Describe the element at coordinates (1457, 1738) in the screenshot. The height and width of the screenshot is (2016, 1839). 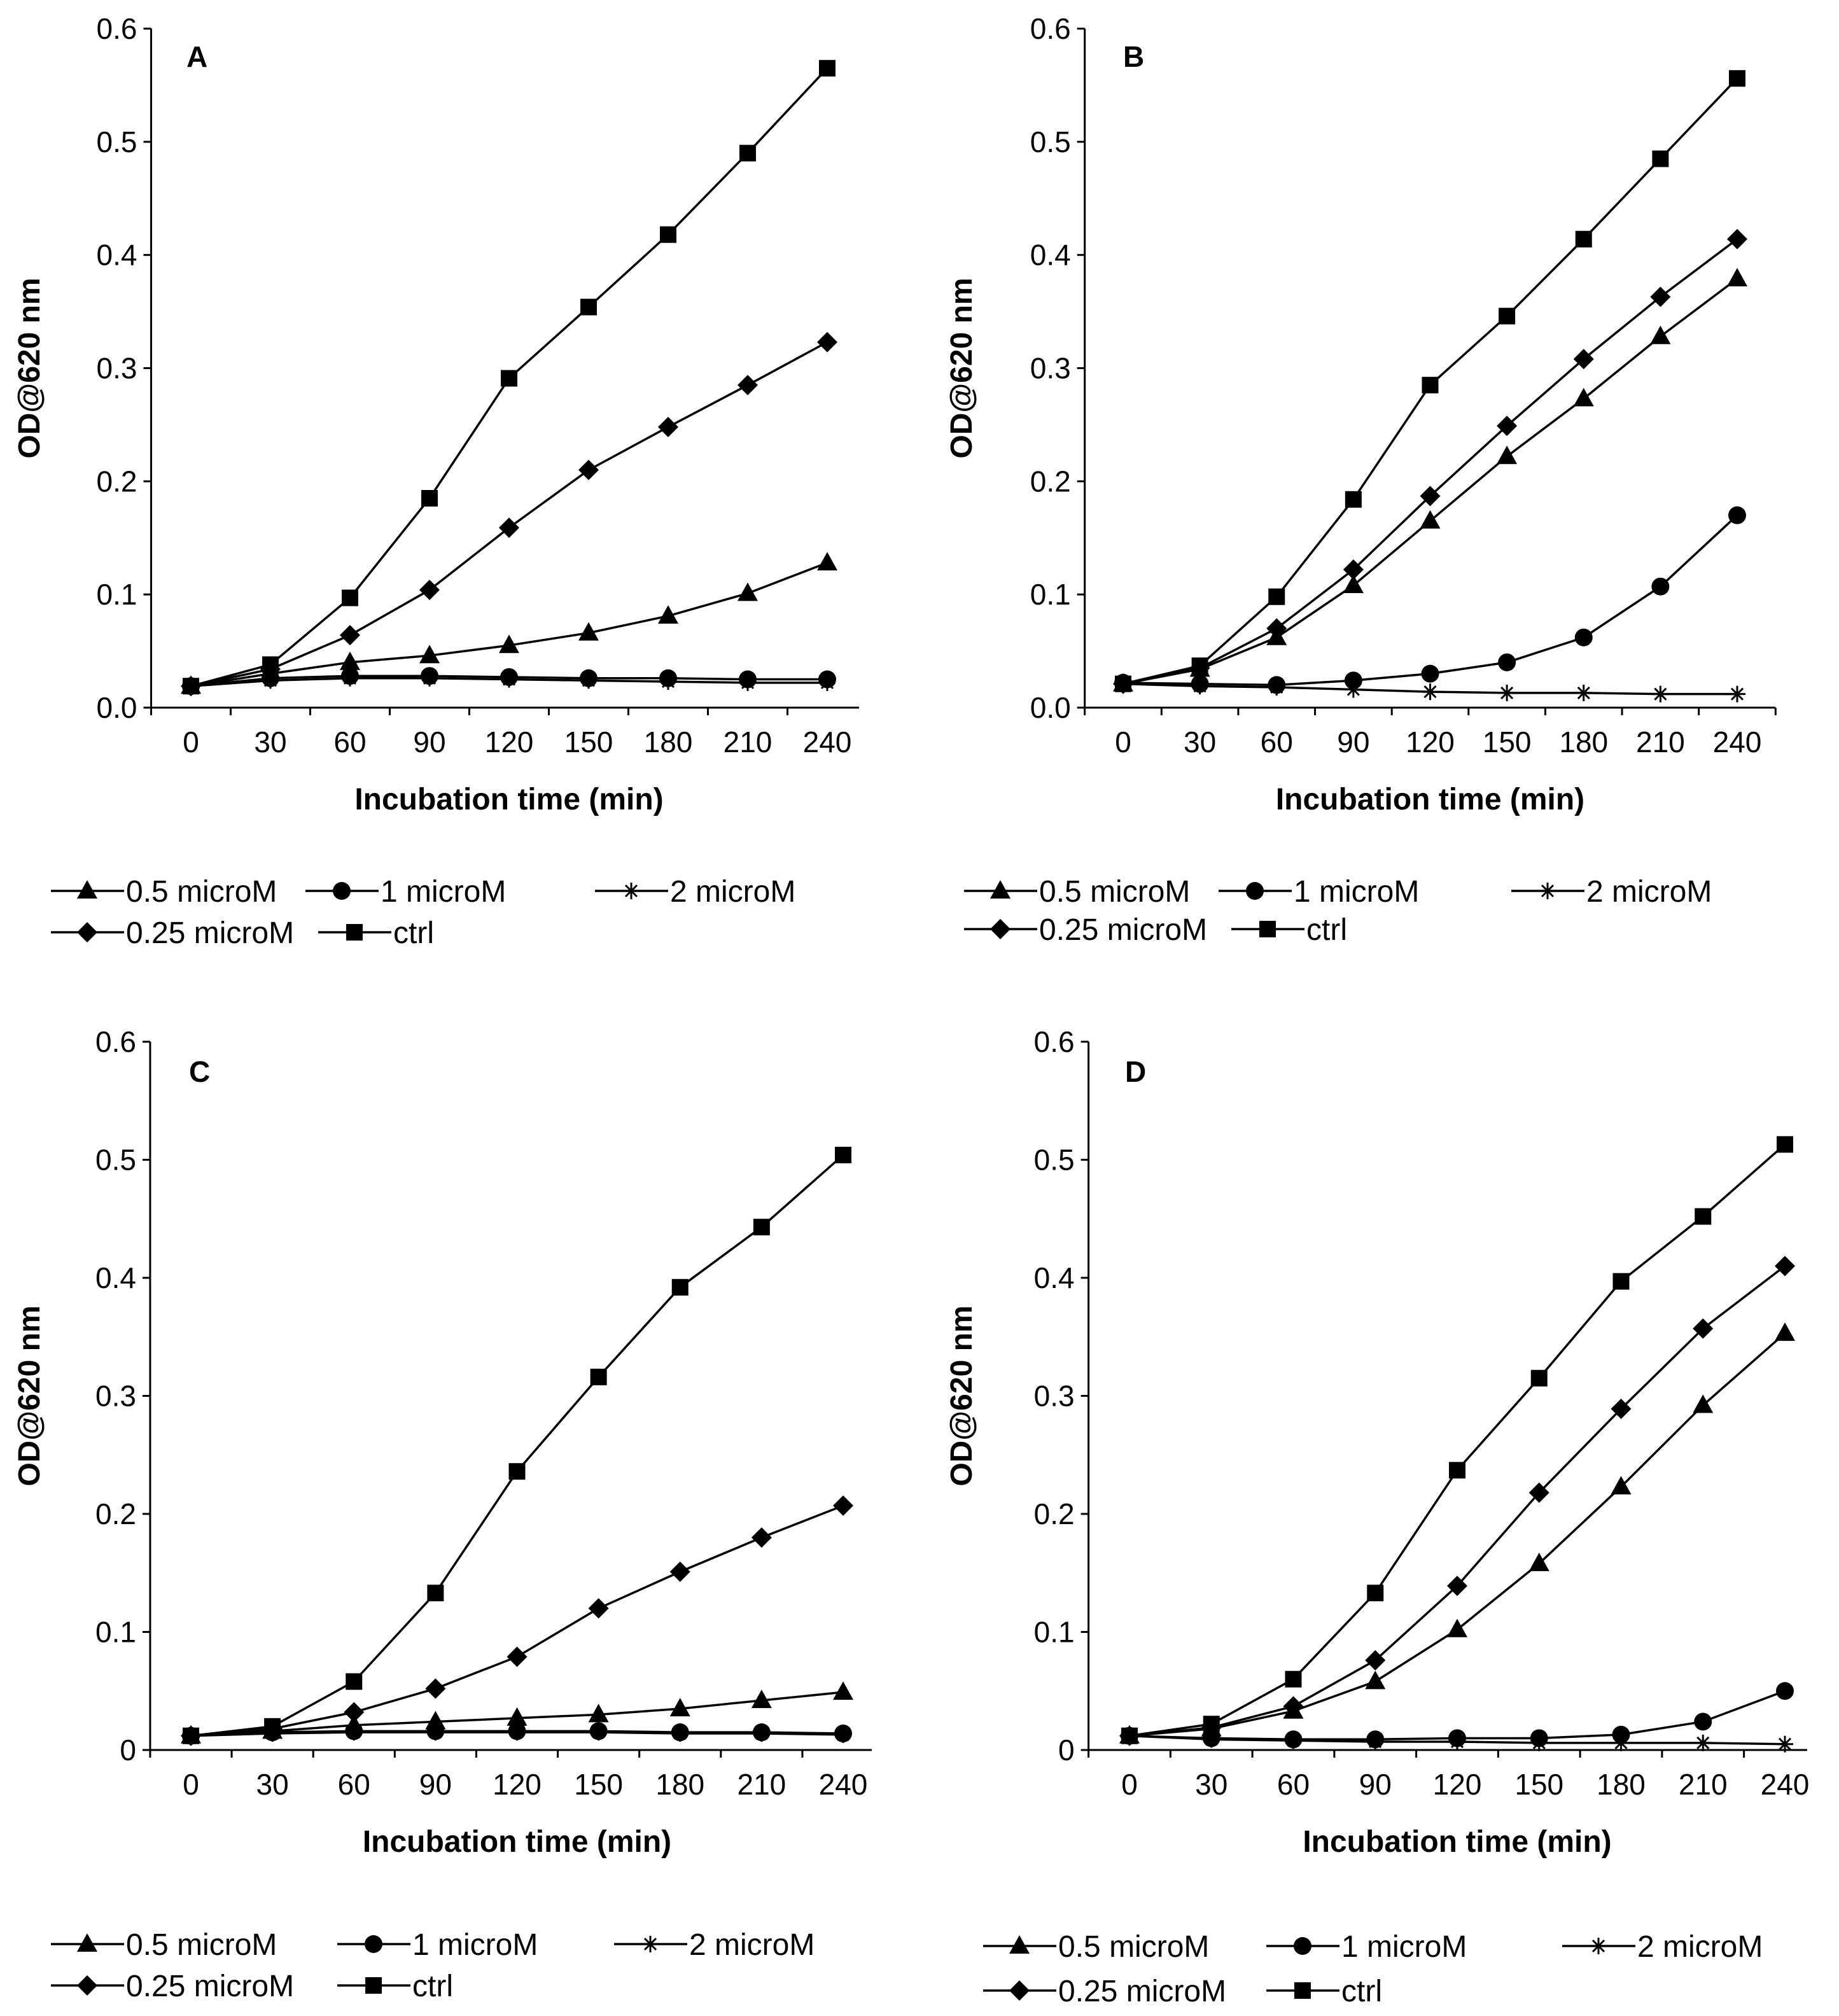
I see `data-point-d-circle` at that location.